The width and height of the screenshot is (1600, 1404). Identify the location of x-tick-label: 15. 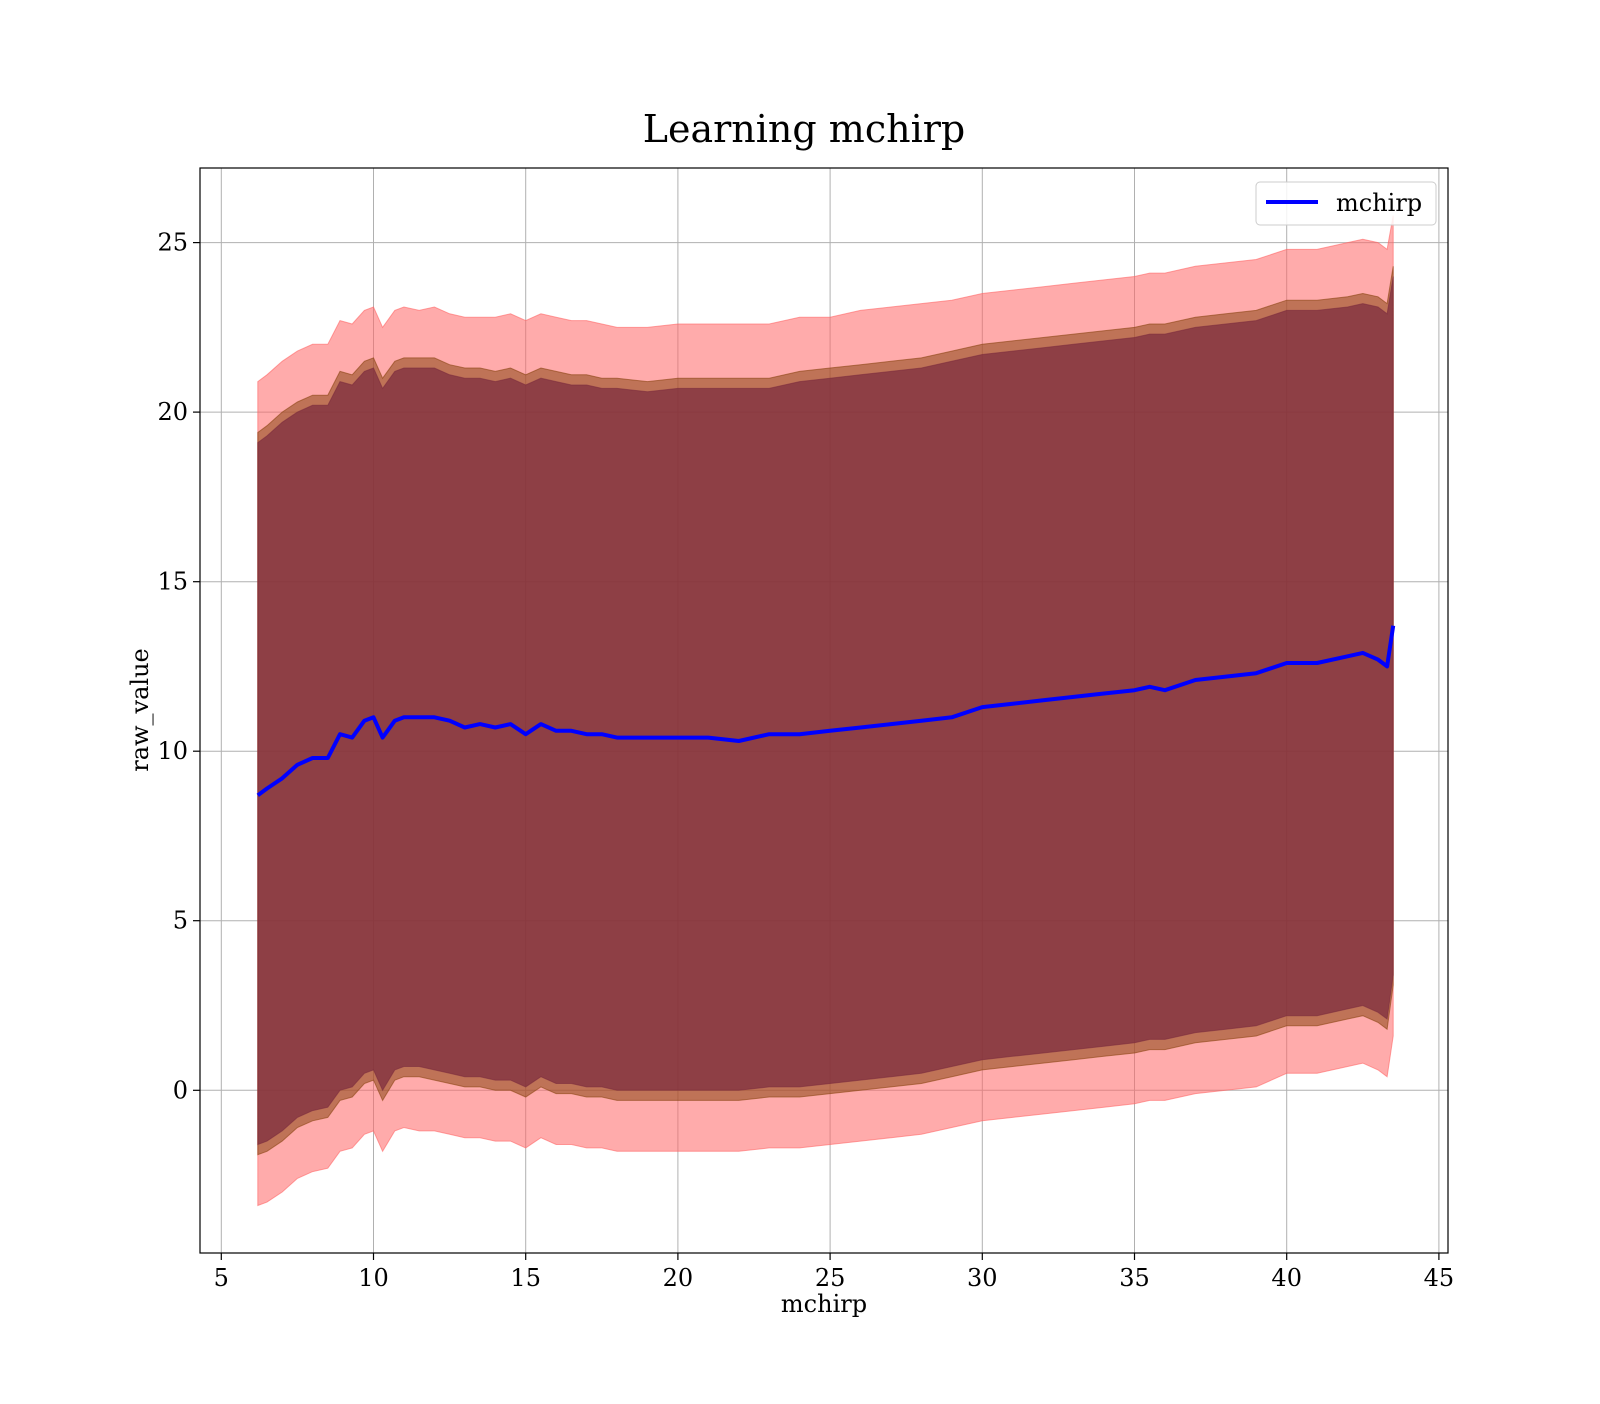
(525, 1278).